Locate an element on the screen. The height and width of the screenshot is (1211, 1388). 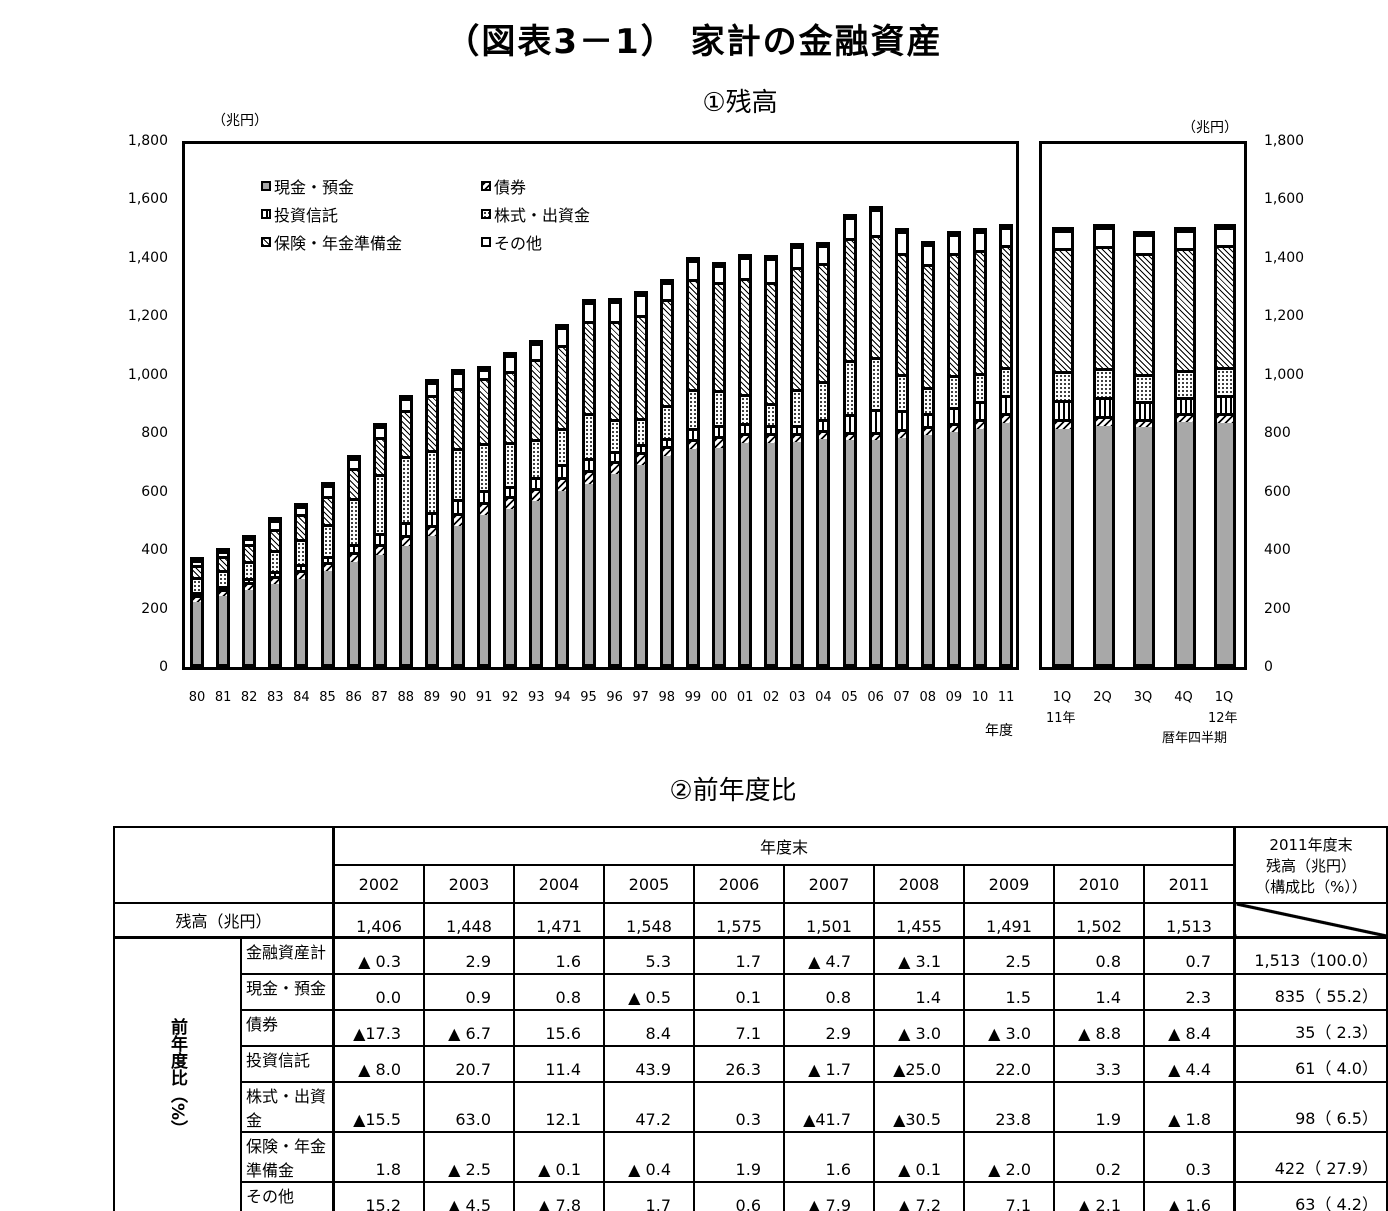
yoy-value: ▲ 2.0 is located at coordinates (1009, 1157).